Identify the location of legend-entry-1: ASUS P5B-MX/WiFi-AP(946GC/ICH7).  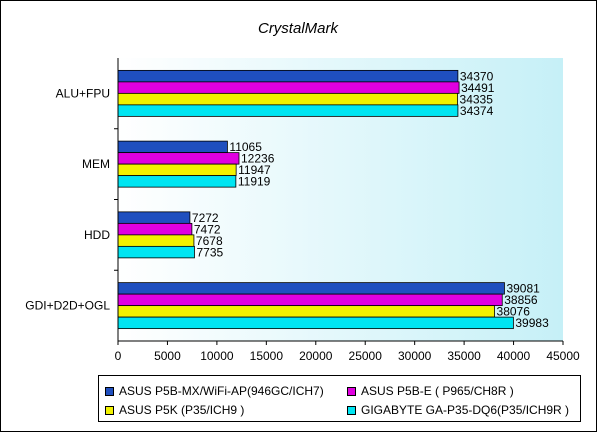
(214, 391).